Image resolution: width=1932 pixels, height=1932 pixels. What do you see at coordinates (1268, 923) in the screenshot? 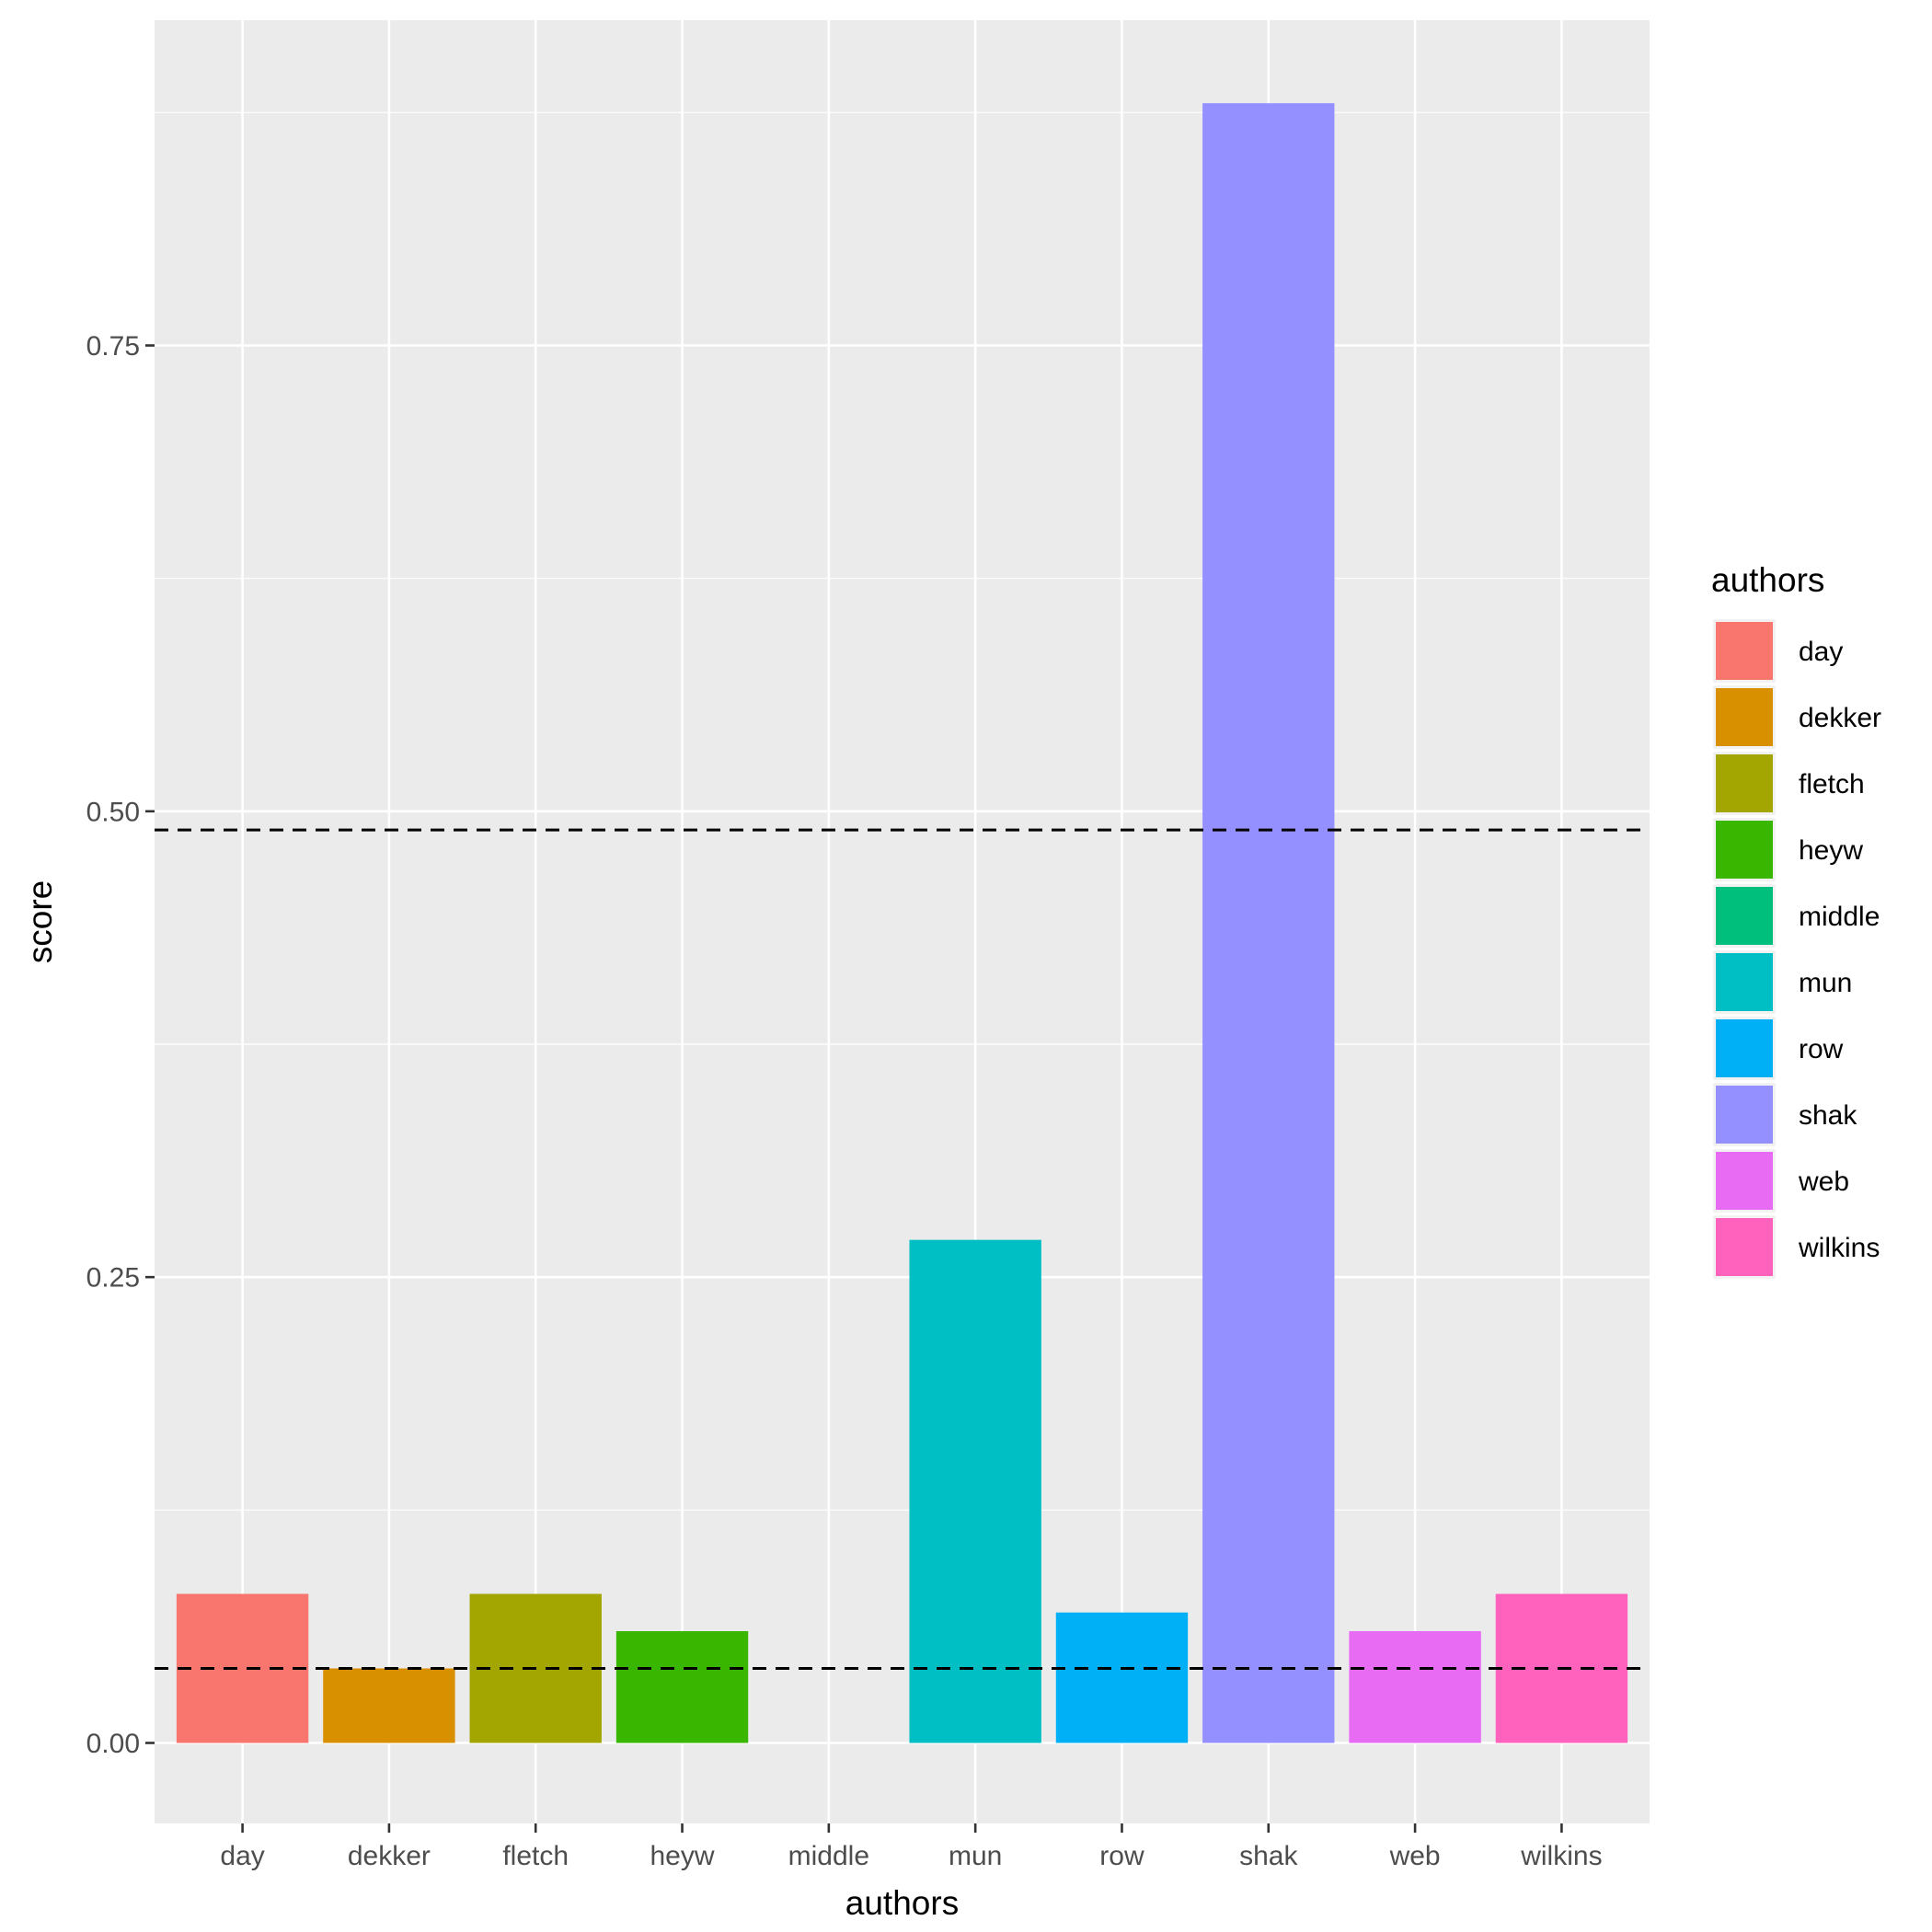
I see `bar-shak` at bounding box center [1268, 923].